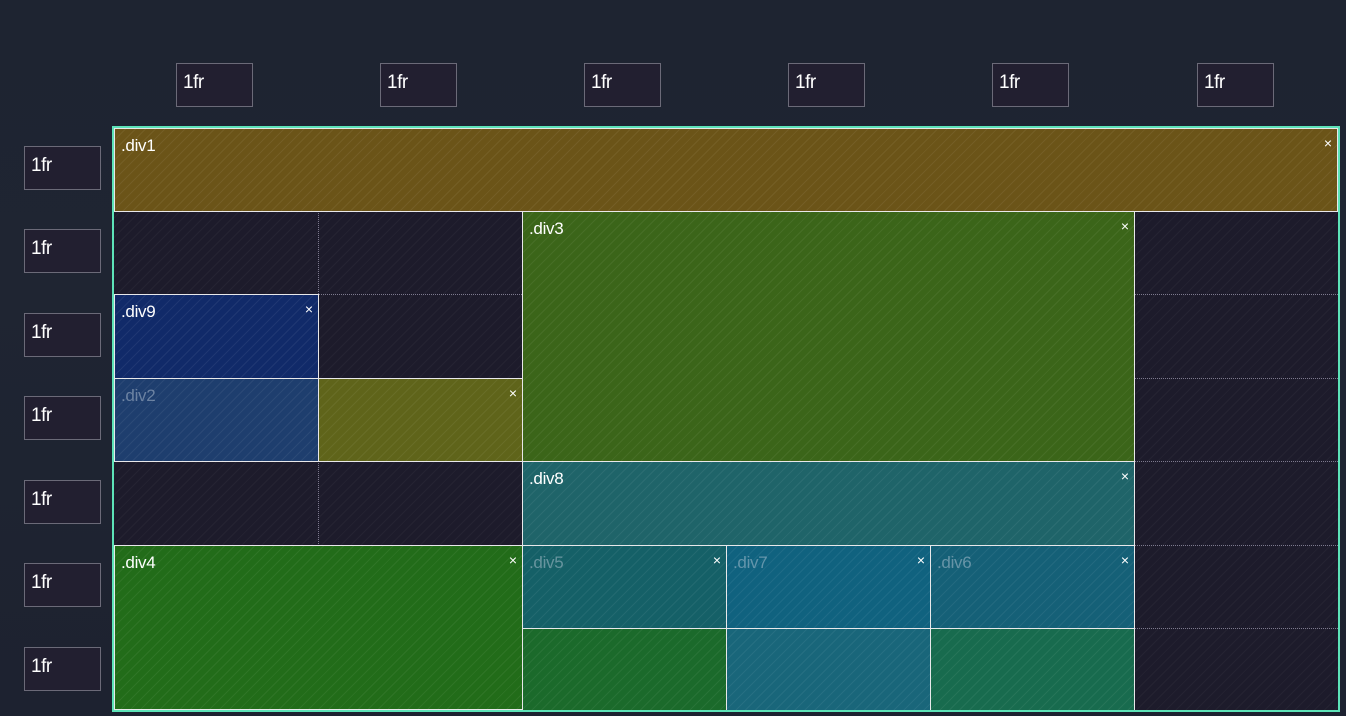  I want to click on column-track-input-2: 1fr, so click(418, 85).